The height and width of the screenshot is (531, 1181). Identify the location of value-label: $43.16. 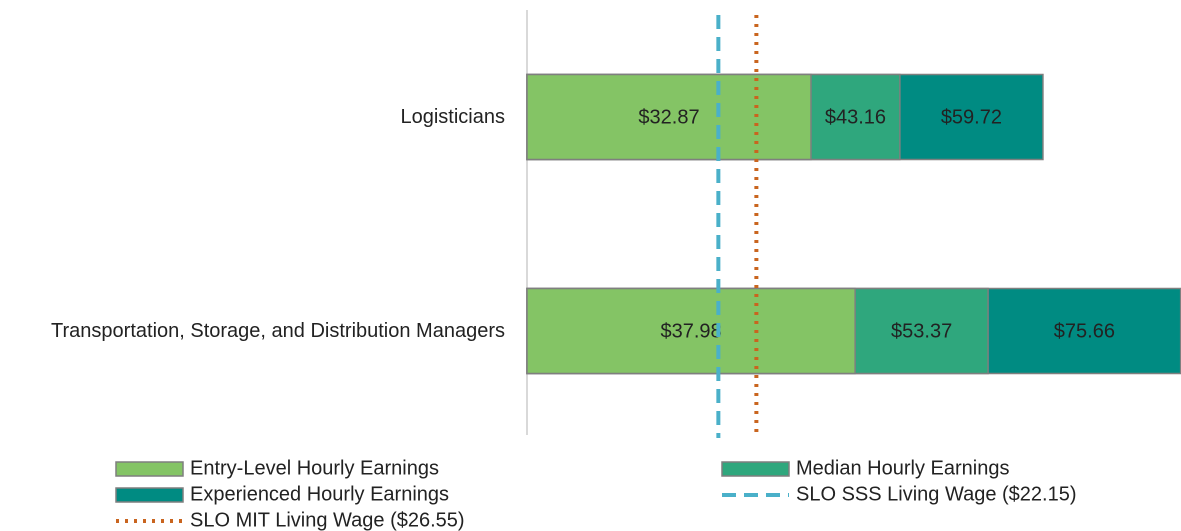
(855, 117).